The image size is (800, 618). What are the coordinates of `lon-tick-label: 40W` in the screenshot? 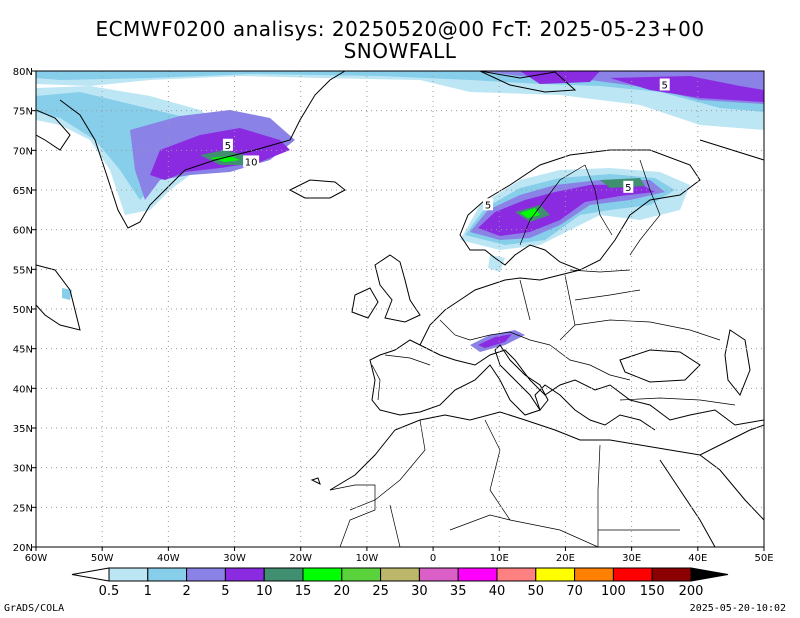 It's located at (168, 558).